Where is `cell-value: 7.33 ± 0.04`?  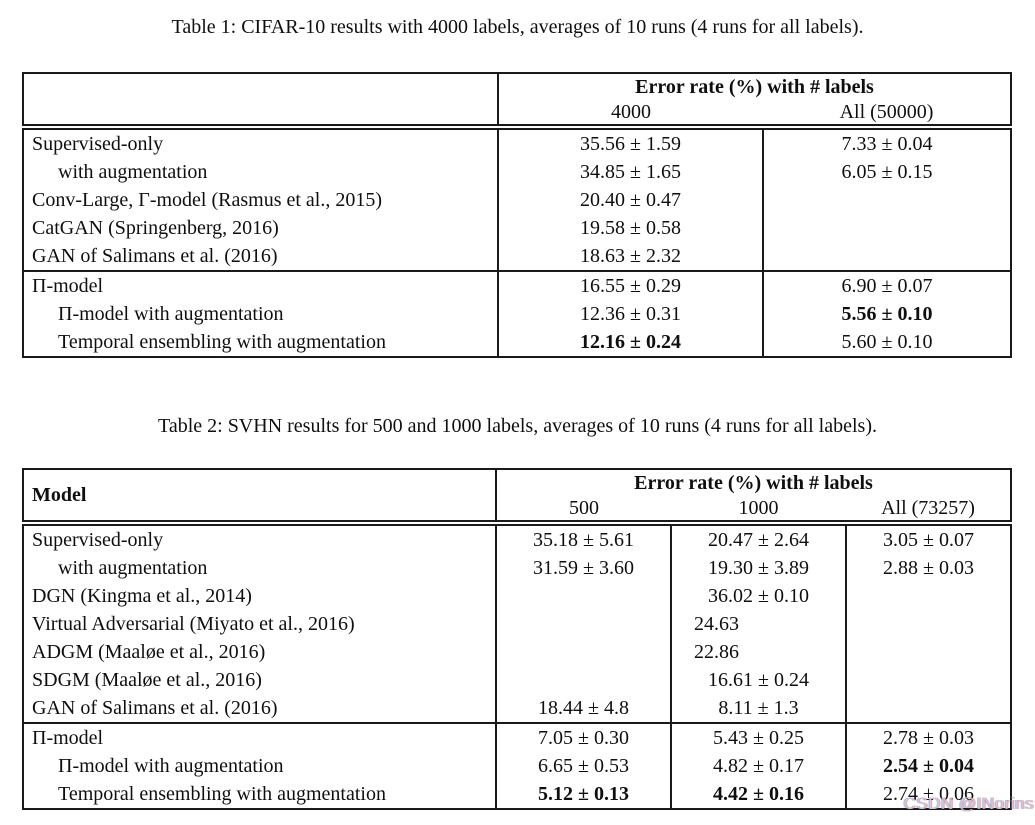 cell-value: 7.33 ± 0.04 is located at coordinates (886, 142).